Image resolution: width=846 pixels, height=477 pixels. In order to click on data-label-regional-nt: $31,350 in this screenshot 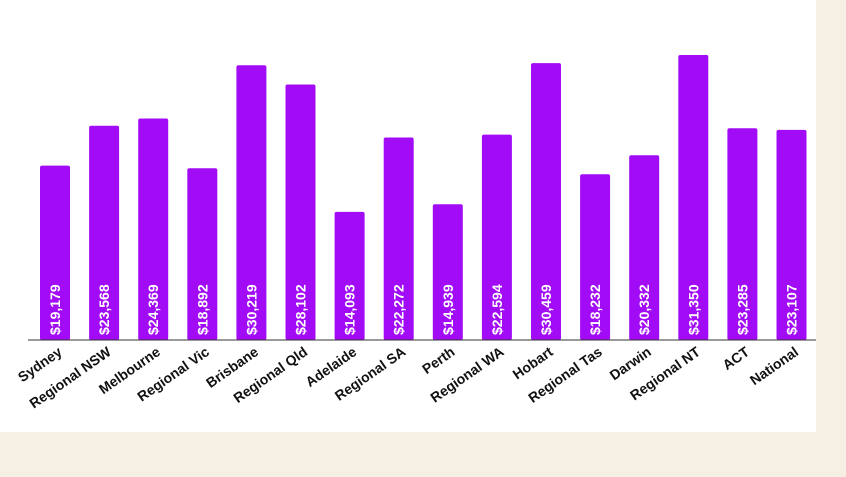, I will do `click(693, 309)`.